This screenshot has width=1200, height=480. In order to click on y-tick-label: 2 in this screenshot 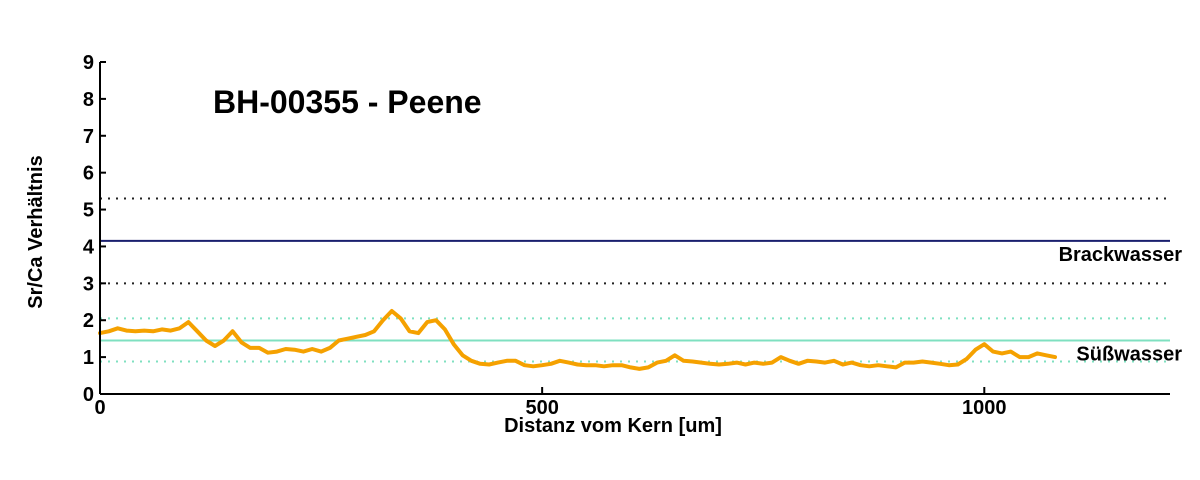, I will do `click(88, 321)`.